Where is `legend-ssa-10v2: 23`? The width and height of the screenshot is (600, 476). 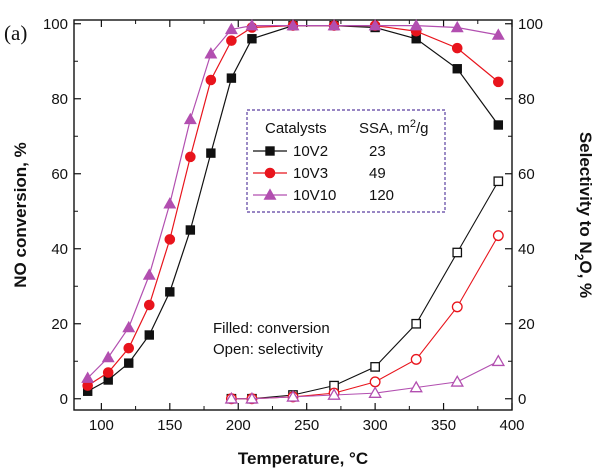
legend-ssa-10v2: 23 is located at coordinates (377, 151).